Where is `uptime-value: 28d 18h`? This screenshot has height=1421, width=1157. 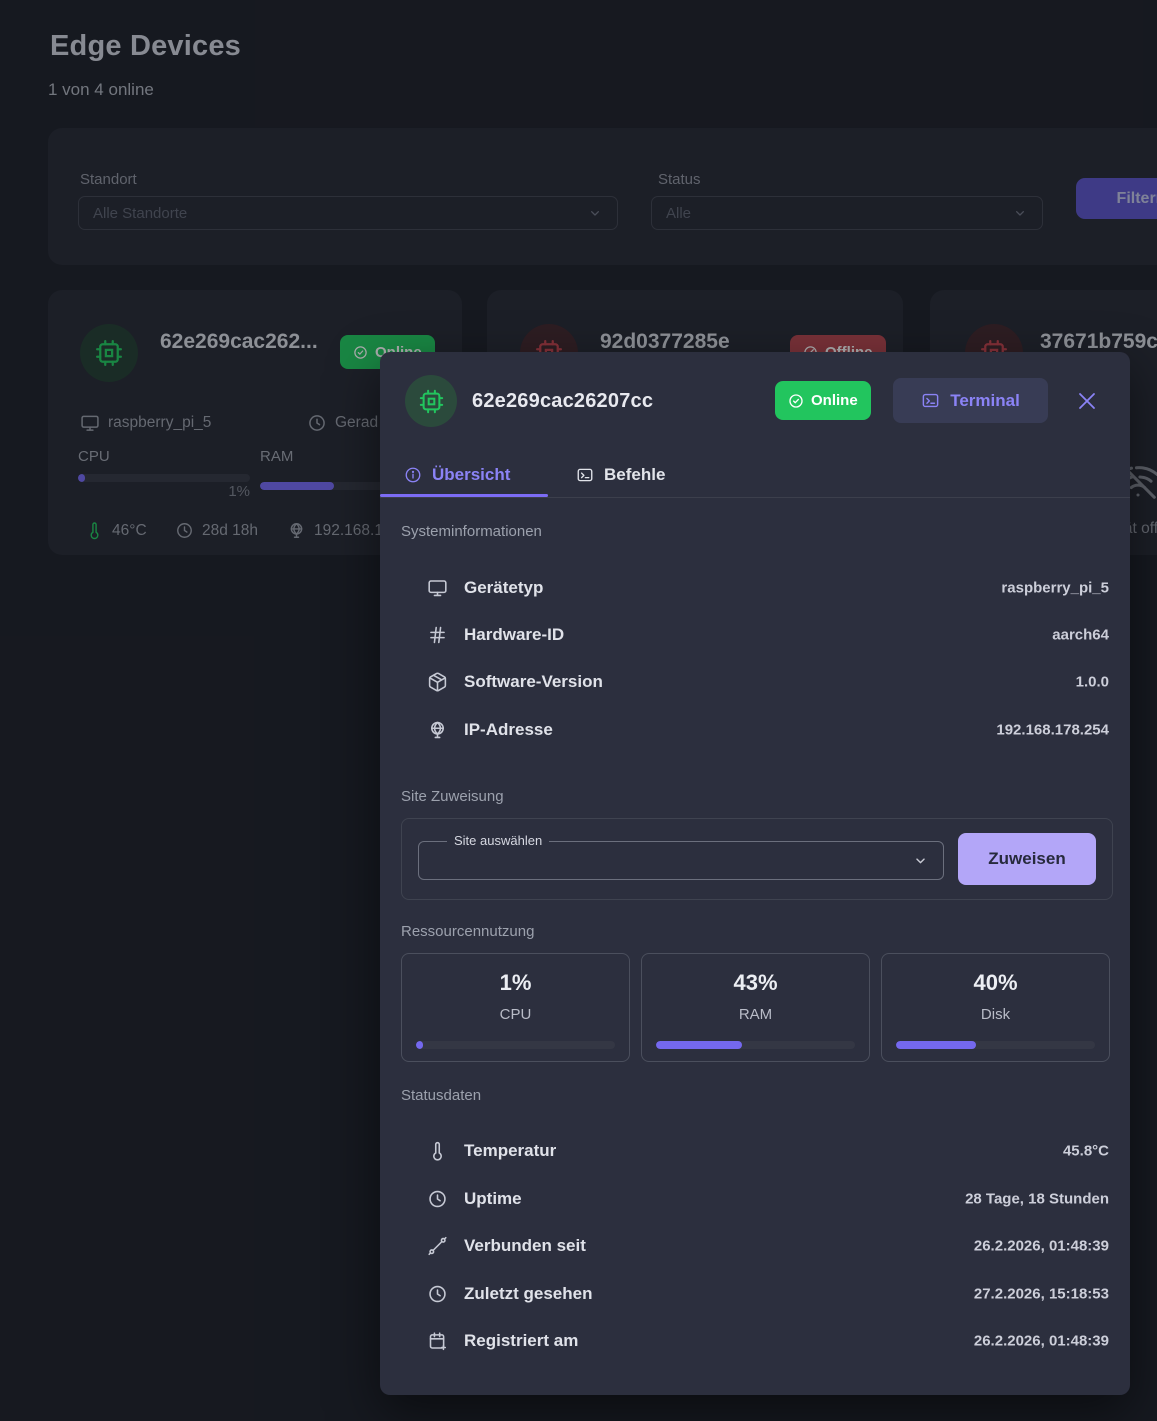 uptime-value: 28d 18h is located at coordinates (230, 530).